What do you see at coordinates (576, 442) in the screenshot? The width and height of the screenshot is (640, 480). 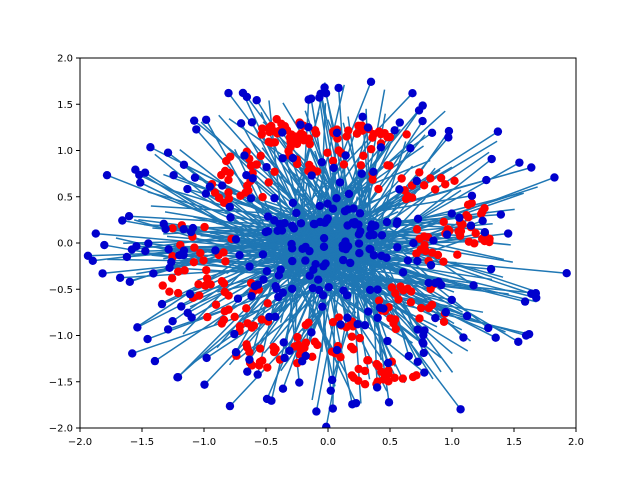 I see `x-tick-label: 2.0` at bounding box center [576, 442].